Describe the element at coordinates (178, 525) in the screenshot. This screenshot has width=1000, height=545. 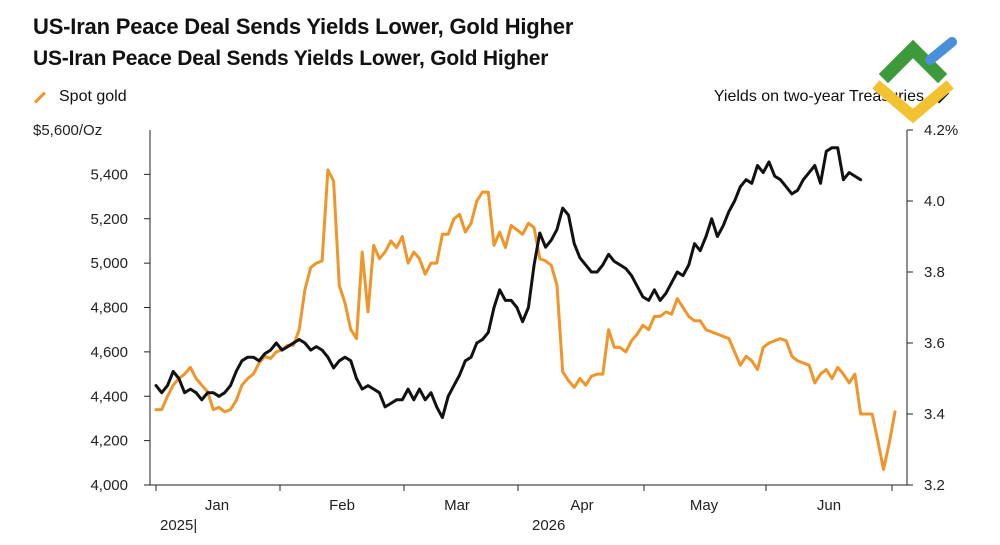
I see `x-year-label: 2025|` at that location.